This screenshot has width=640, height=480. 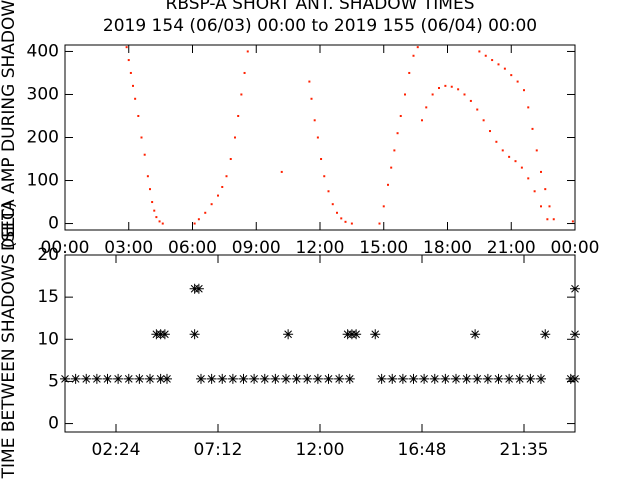 I want to click on y-tick-label: 5, so click(x=53, y=381).